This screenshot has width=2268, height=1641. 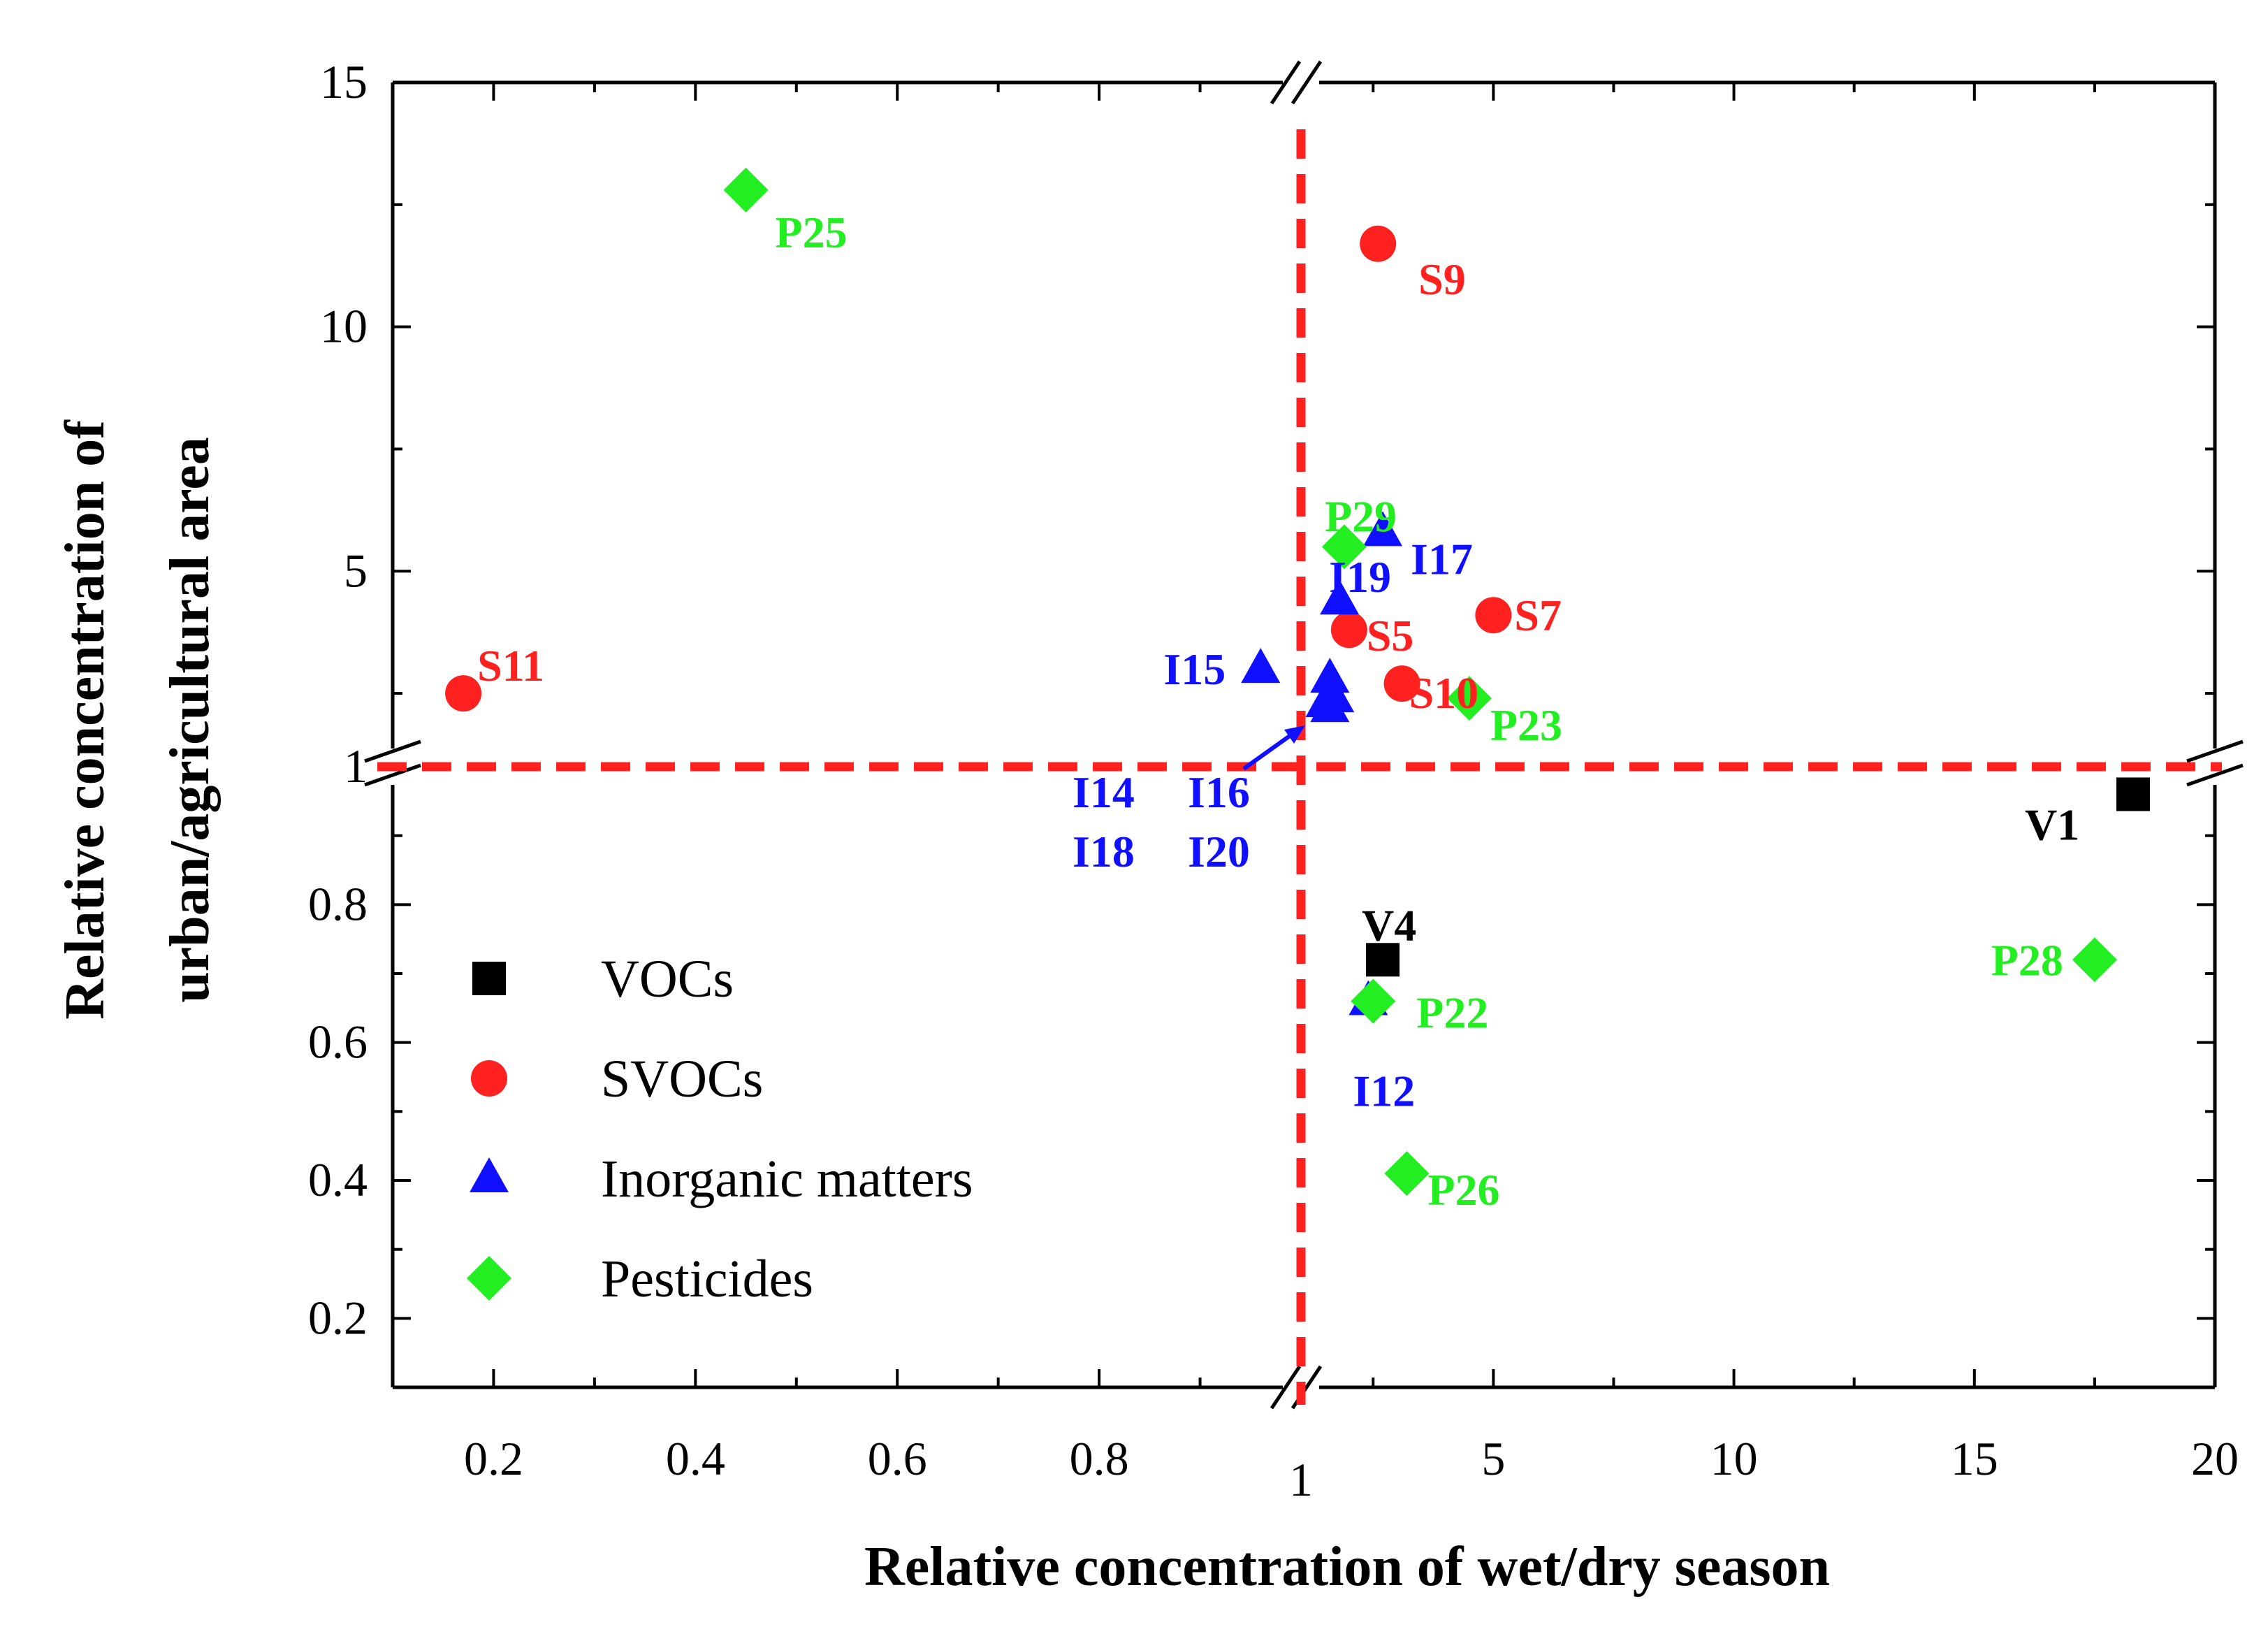 I want to click on y-tick-label: 10, so click(x=344, y=326).